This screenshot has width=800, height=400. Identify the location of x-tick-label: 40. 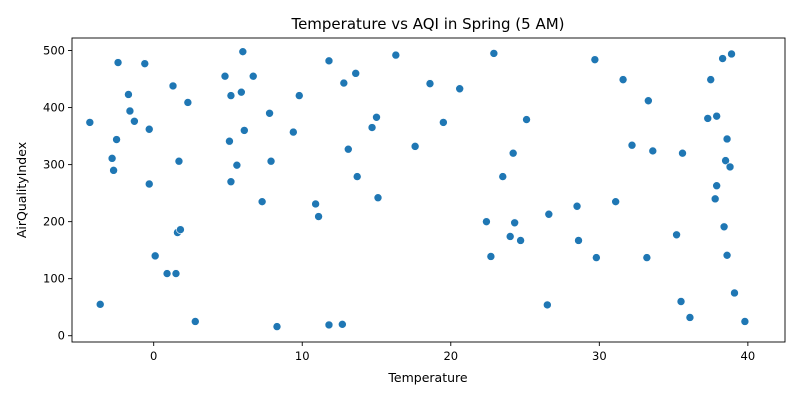
(748, 356).